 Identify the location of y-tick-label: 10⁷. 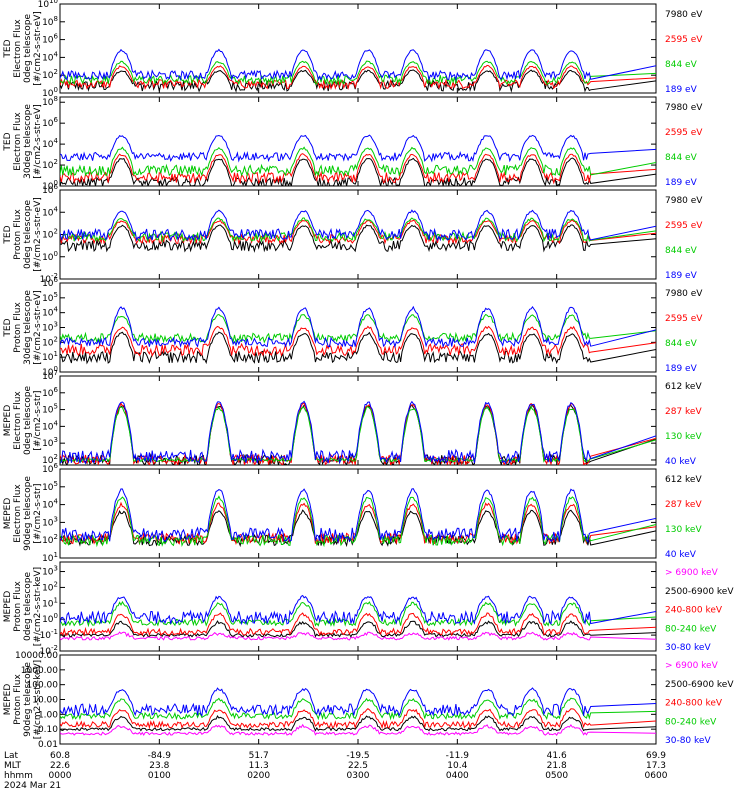
(50, 375).